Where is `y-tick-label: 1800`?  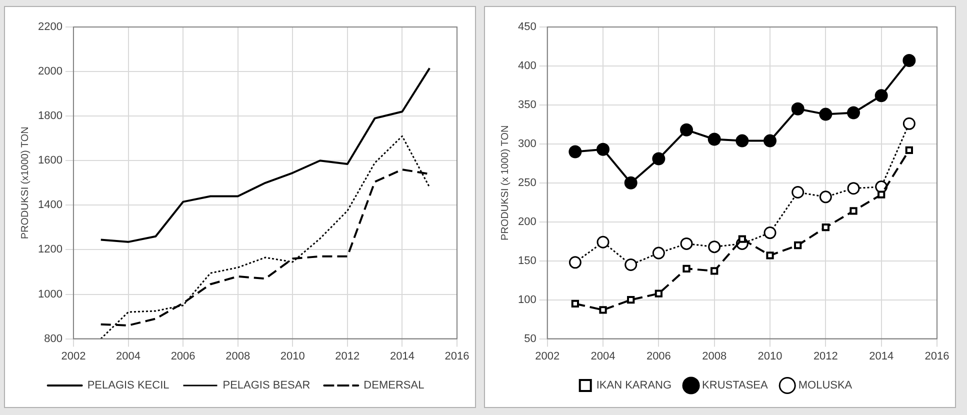
y-tick-label: 1800 is located at coordinates (50, 116).